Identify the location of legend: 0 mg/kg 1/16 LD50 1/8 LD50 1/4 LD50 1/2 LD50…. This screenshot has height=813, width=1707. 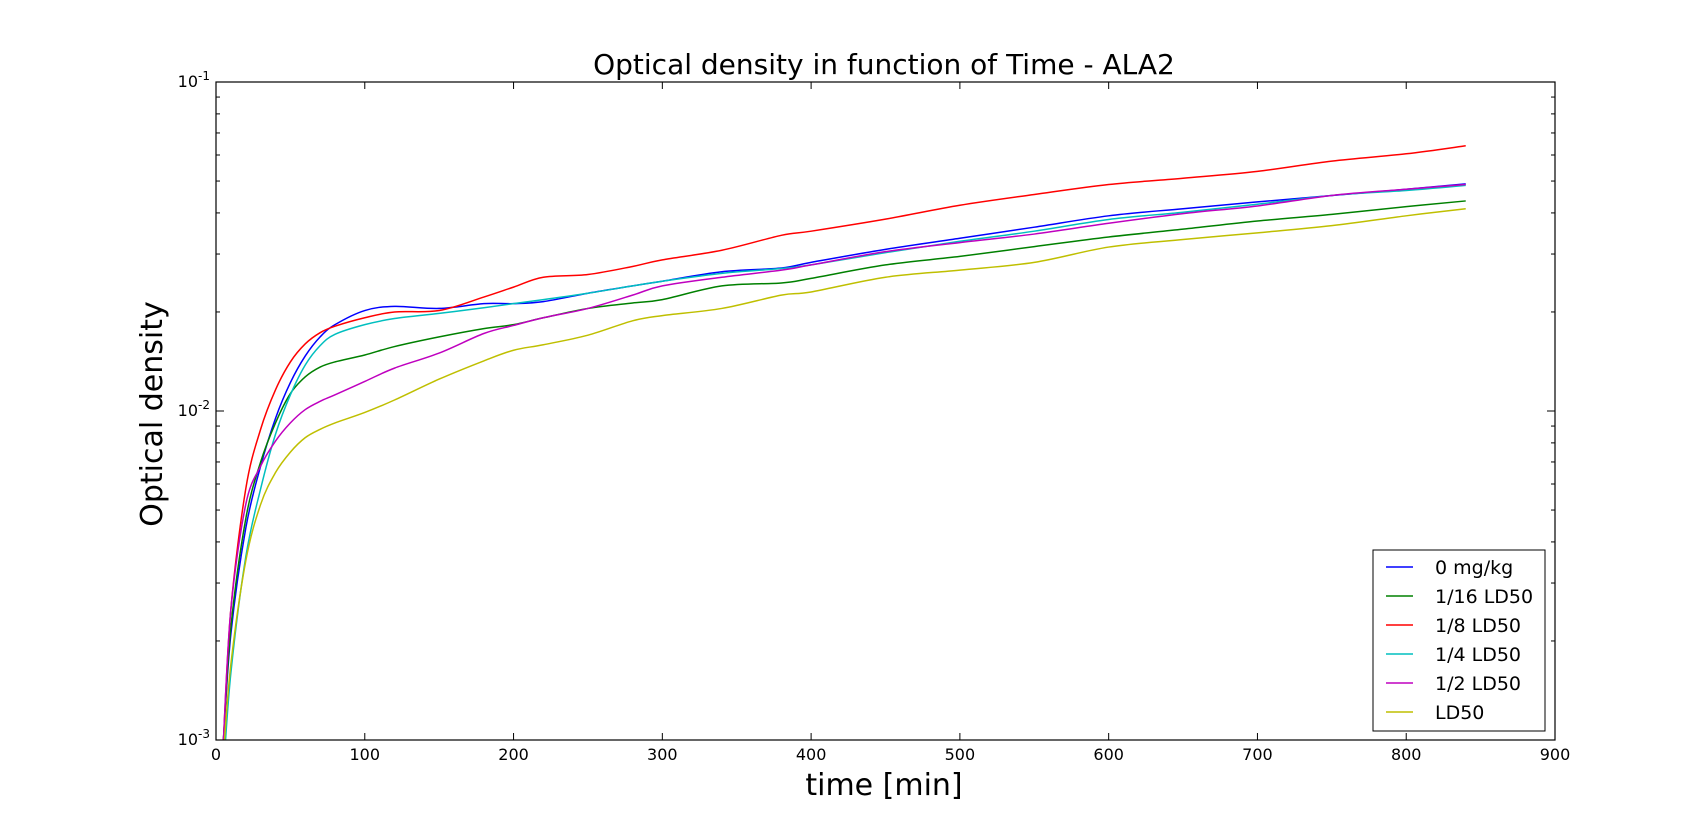
(1459, 640).